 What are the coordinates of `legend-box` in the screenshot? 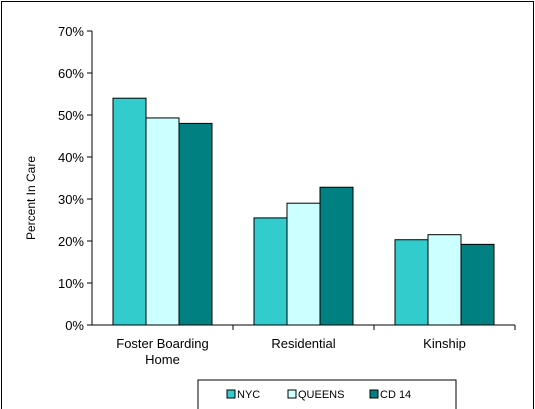 It's located at (327, 394).